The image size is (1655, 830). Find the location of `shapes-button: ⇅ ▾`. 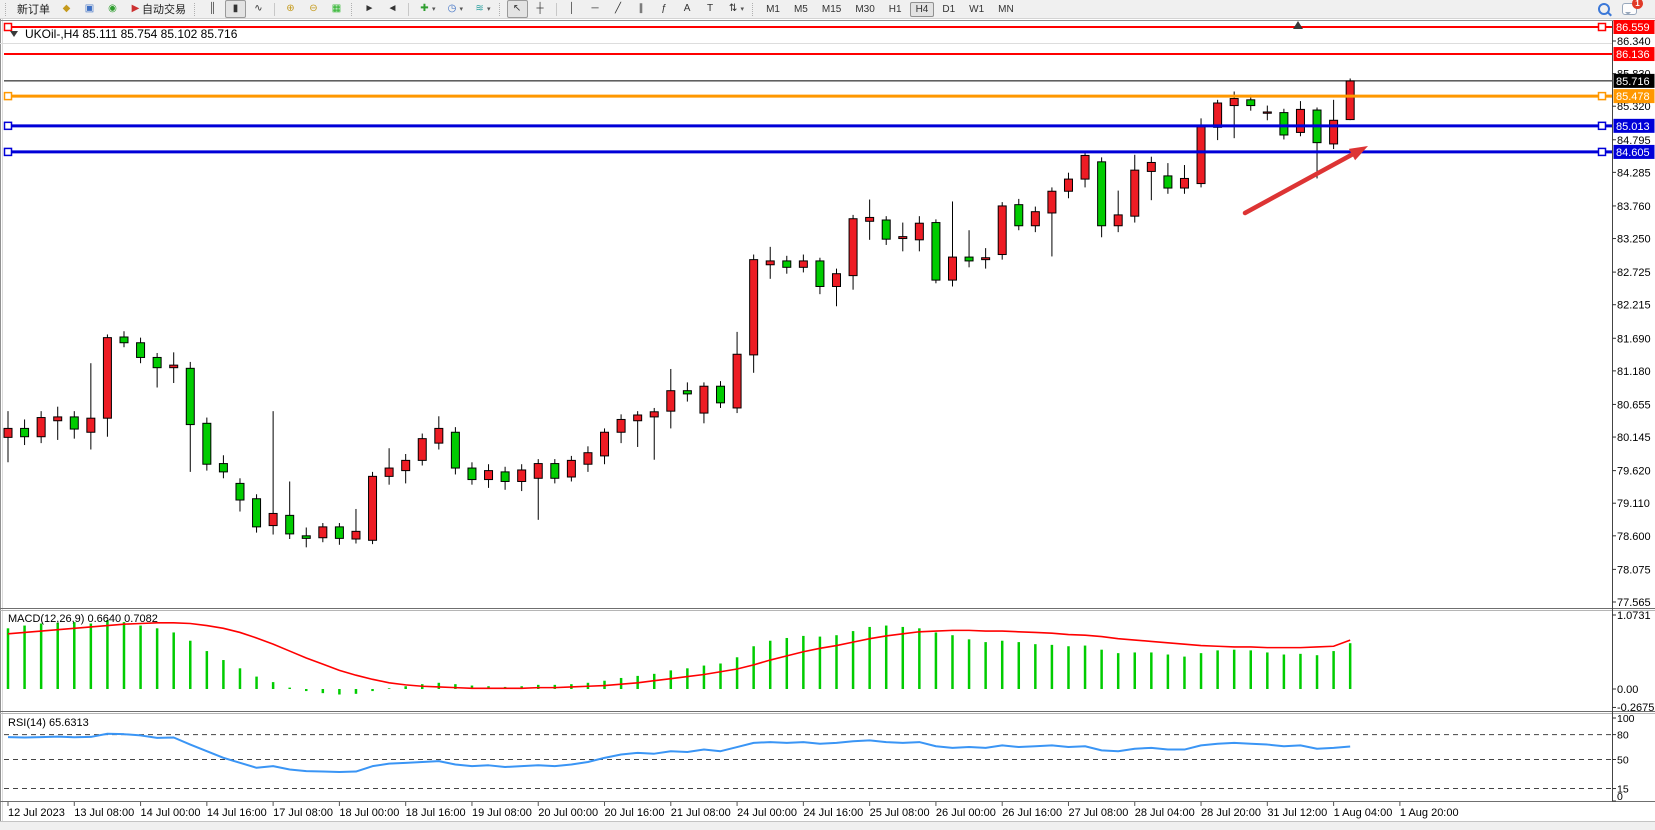

shapes-button: ⇅ ▾ is located at coordinates (736, 9).